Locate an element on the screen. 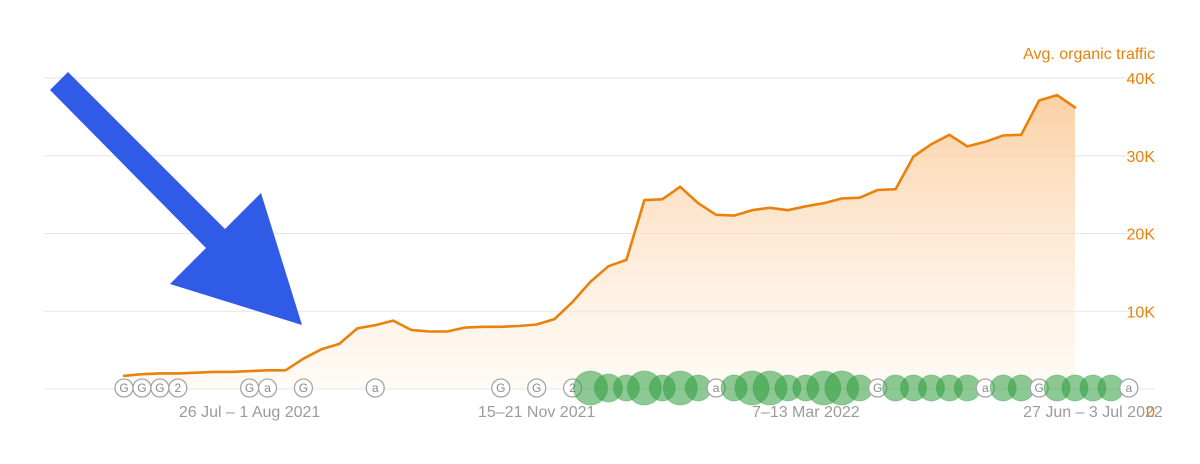 The width and height of the screenshot is (1200, 464). event-marker-grey: 2 is located at coordinates (178, 388).